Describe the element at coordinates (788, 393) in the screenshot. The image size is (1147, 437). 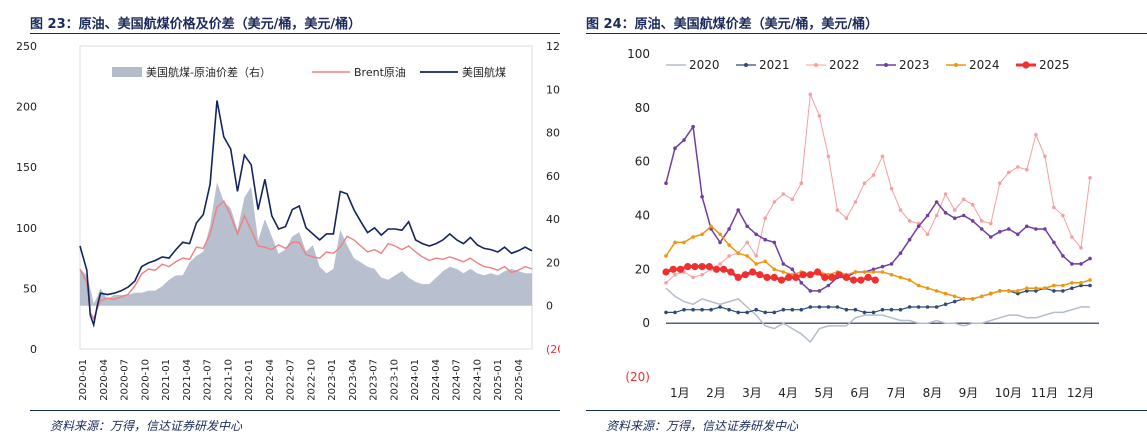
I see `x-tick-label: 4月` at that location.